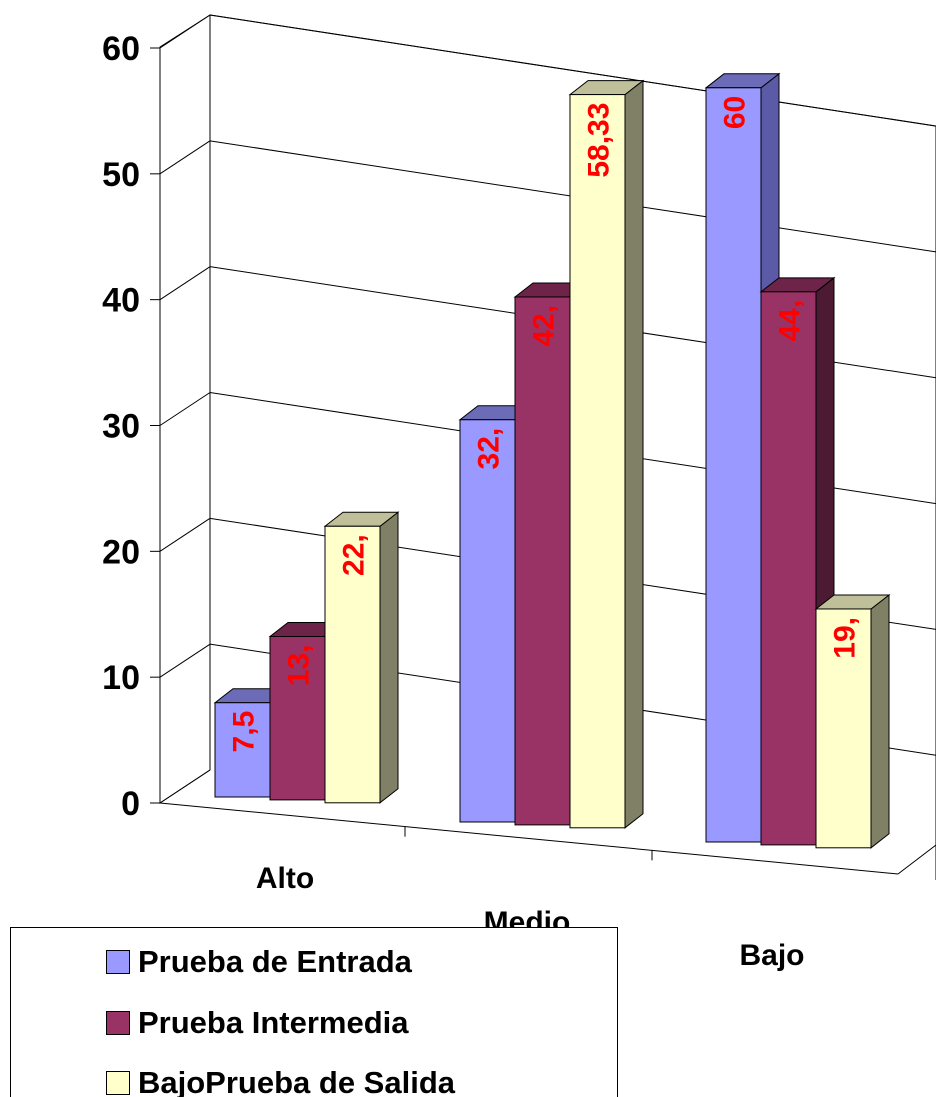  I want to click on data-label: 19,, so click(845, 638).